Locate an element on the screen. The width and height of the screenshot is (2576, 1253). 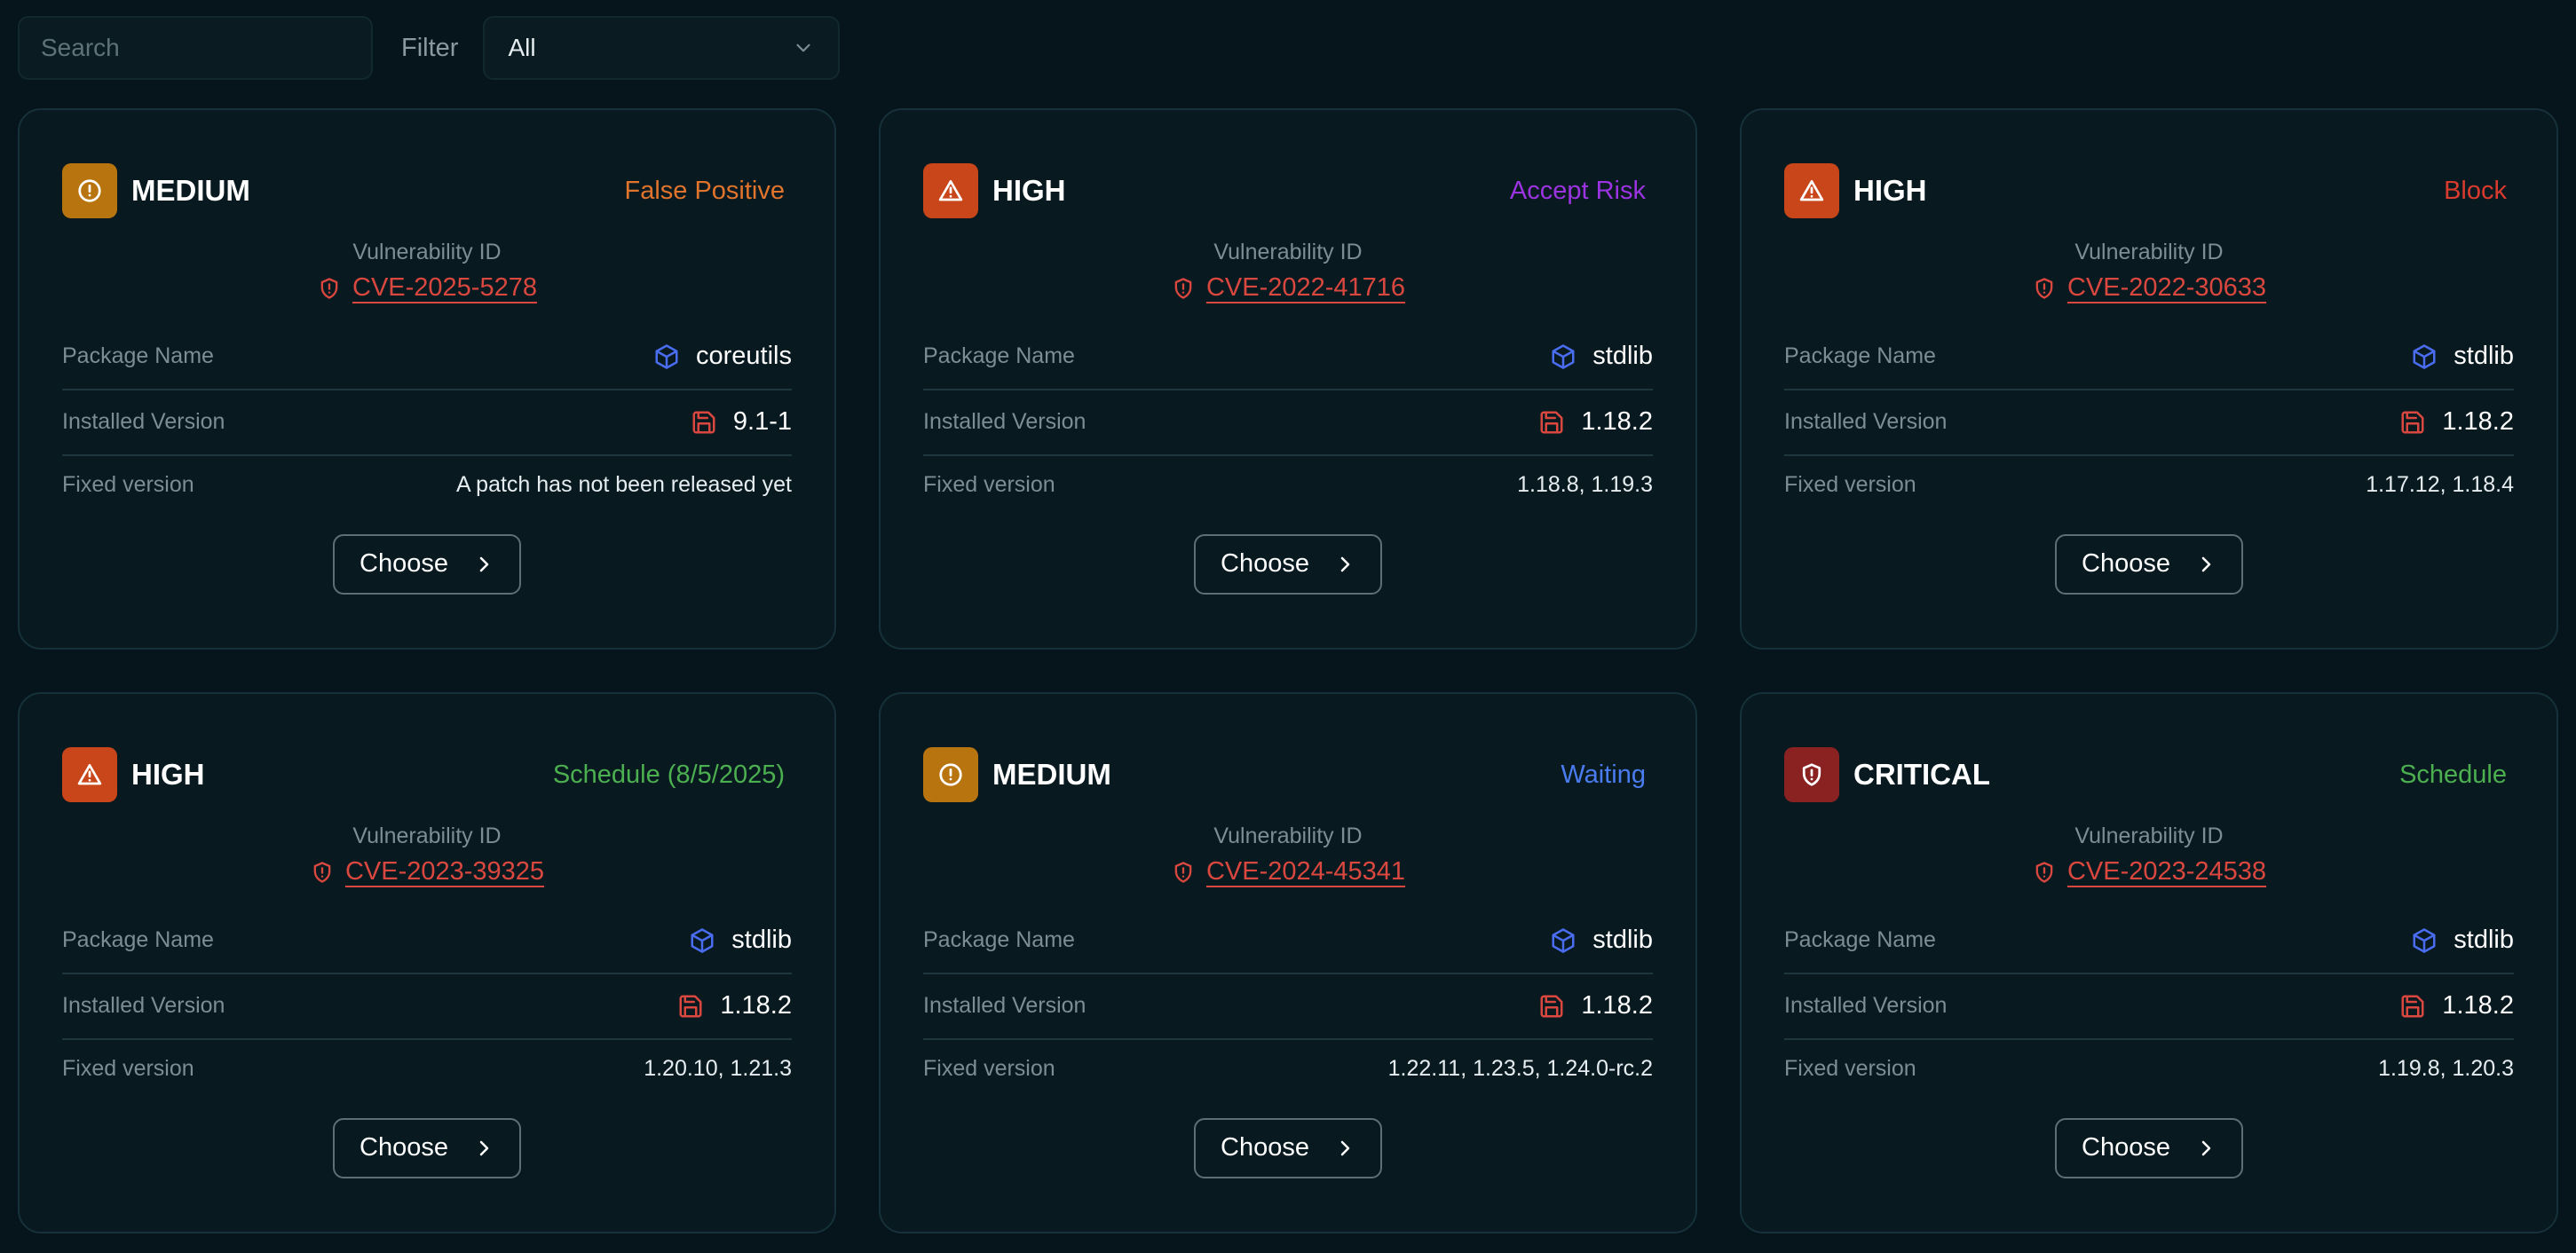
fixed-version-value: 1.17.12, 1.18.4 is located at coordinates (2440, 485).